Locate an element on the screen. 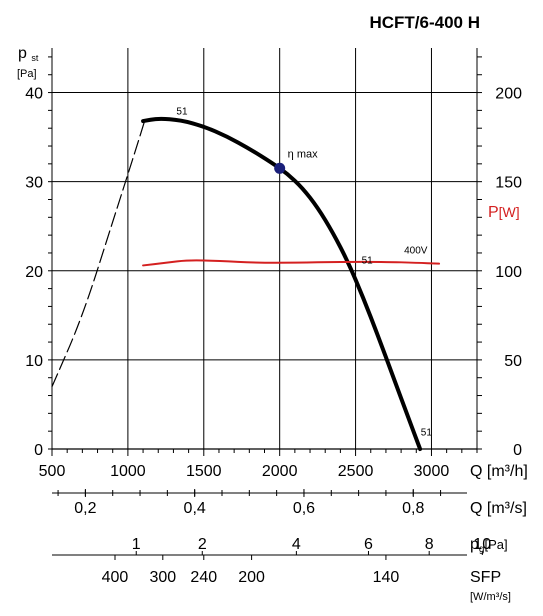 The image size is (543, 616). dynamic_pressure-tick-label: 4 is located at coordinates (296, 544).